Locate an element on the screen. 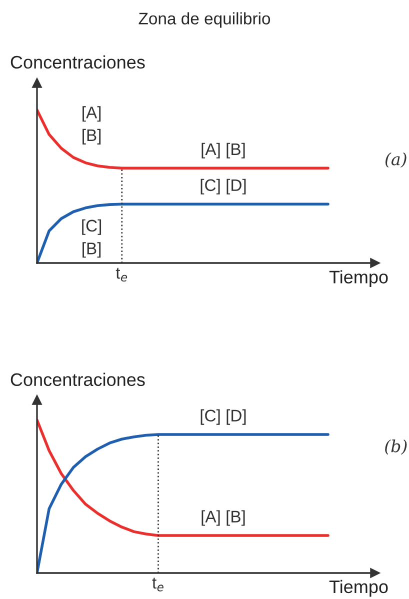 This screenshot has height=599, width=409. text: (b) is located at coordinates (396, 447).